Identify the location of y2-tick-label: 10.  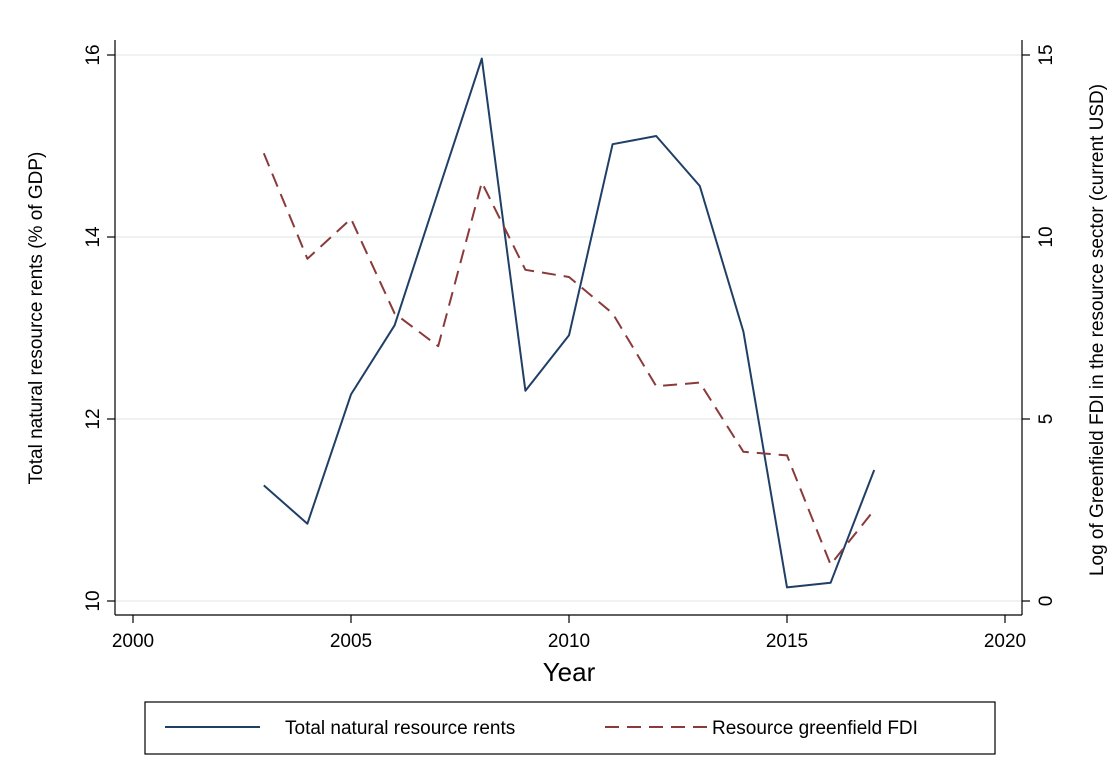
(1046, 236).